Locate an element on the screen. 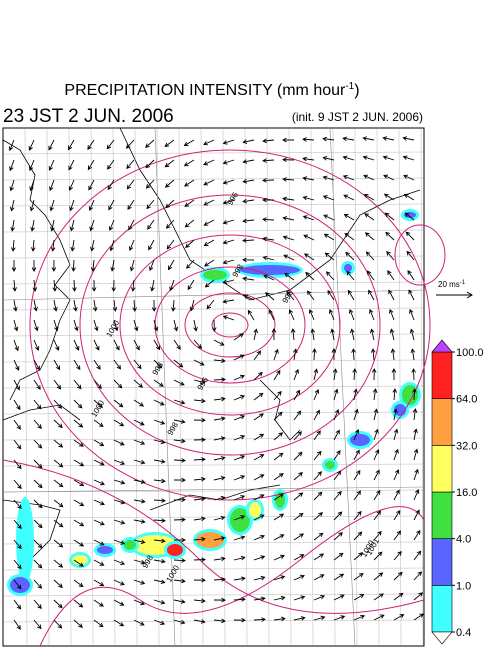  colorbar-segment is located at coordinates (442, 562).